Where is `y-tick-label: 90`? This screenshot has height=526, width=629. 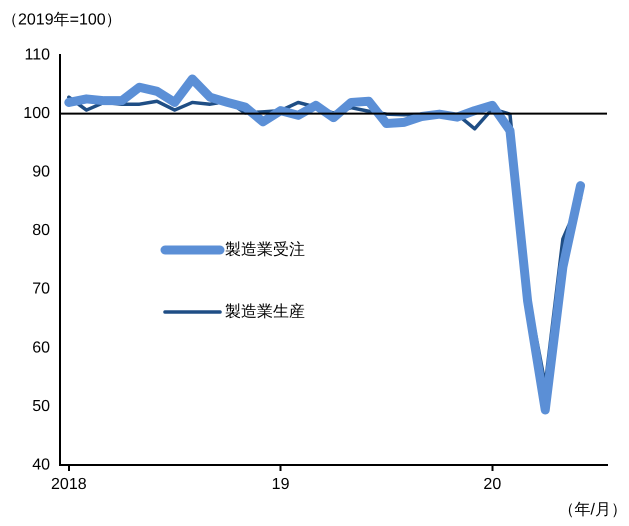 y-tick-label: 90 is located at coordinates (41, 172).